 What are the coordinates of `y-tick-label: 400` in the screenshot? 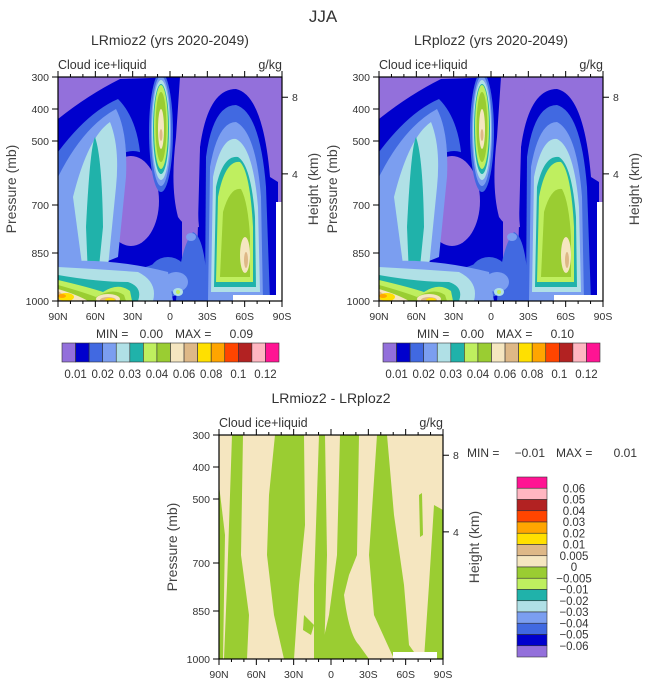 It's located at (40, 110).